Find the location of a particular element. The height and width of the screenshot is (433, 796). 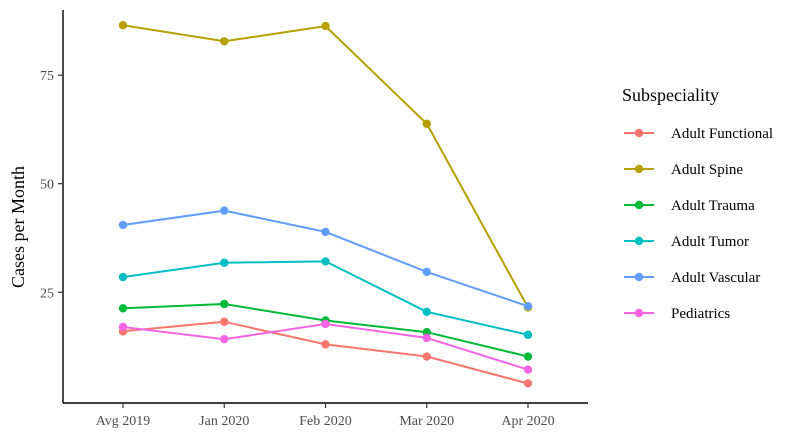

legend-label: Adult Functional is located at coordinates (722, 134).